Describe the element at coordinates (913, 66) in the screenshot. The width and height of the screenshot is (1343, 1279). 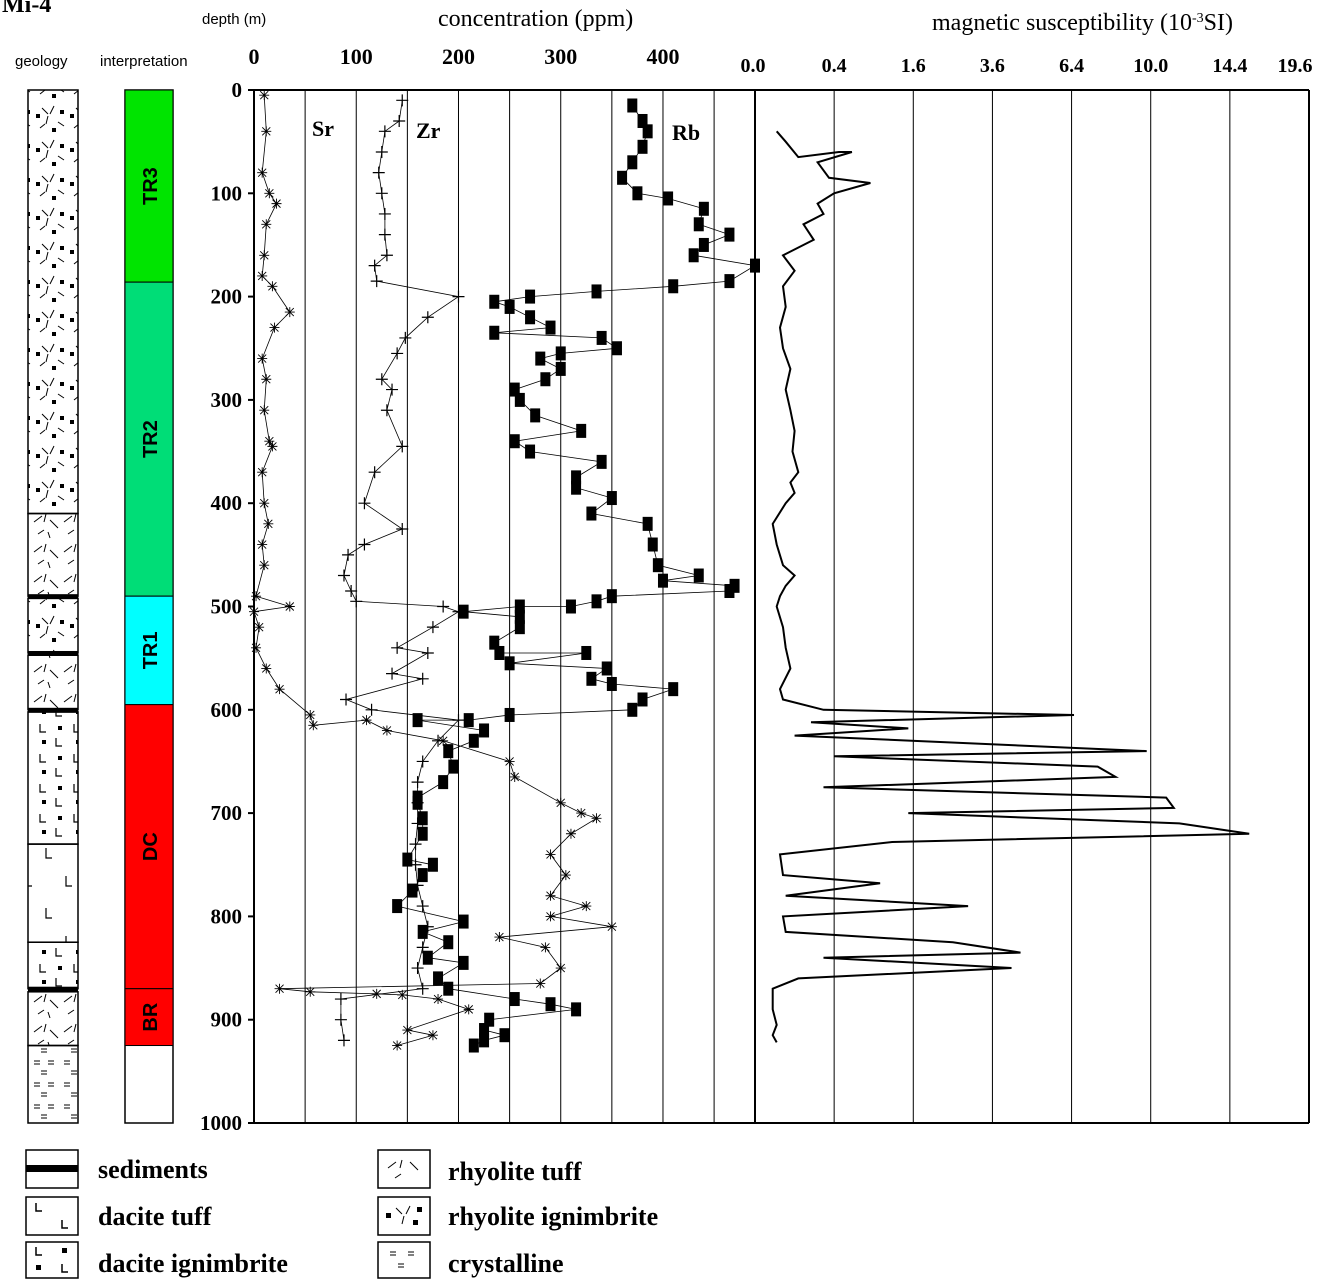
I see `magnetic-tick-label: 1.6` at that location.